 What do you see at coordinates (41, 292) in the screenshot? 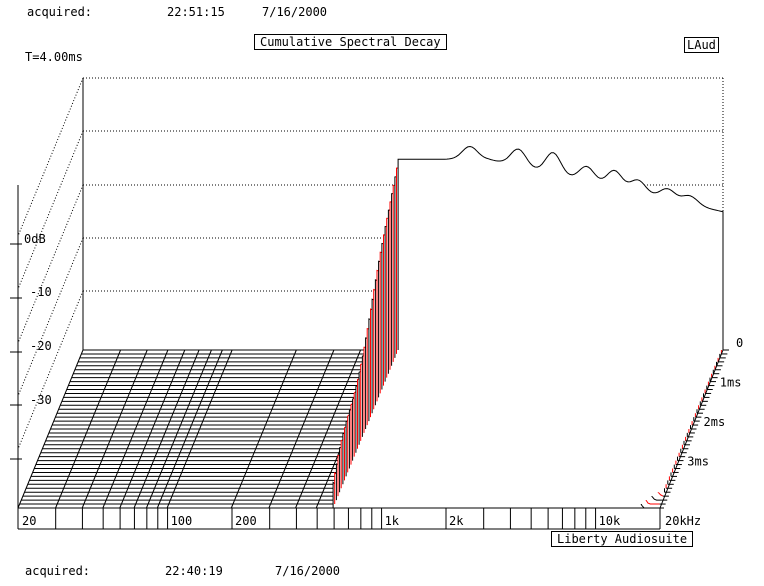
I see `y-tick-label: -10` at bounding box center [41, 292].